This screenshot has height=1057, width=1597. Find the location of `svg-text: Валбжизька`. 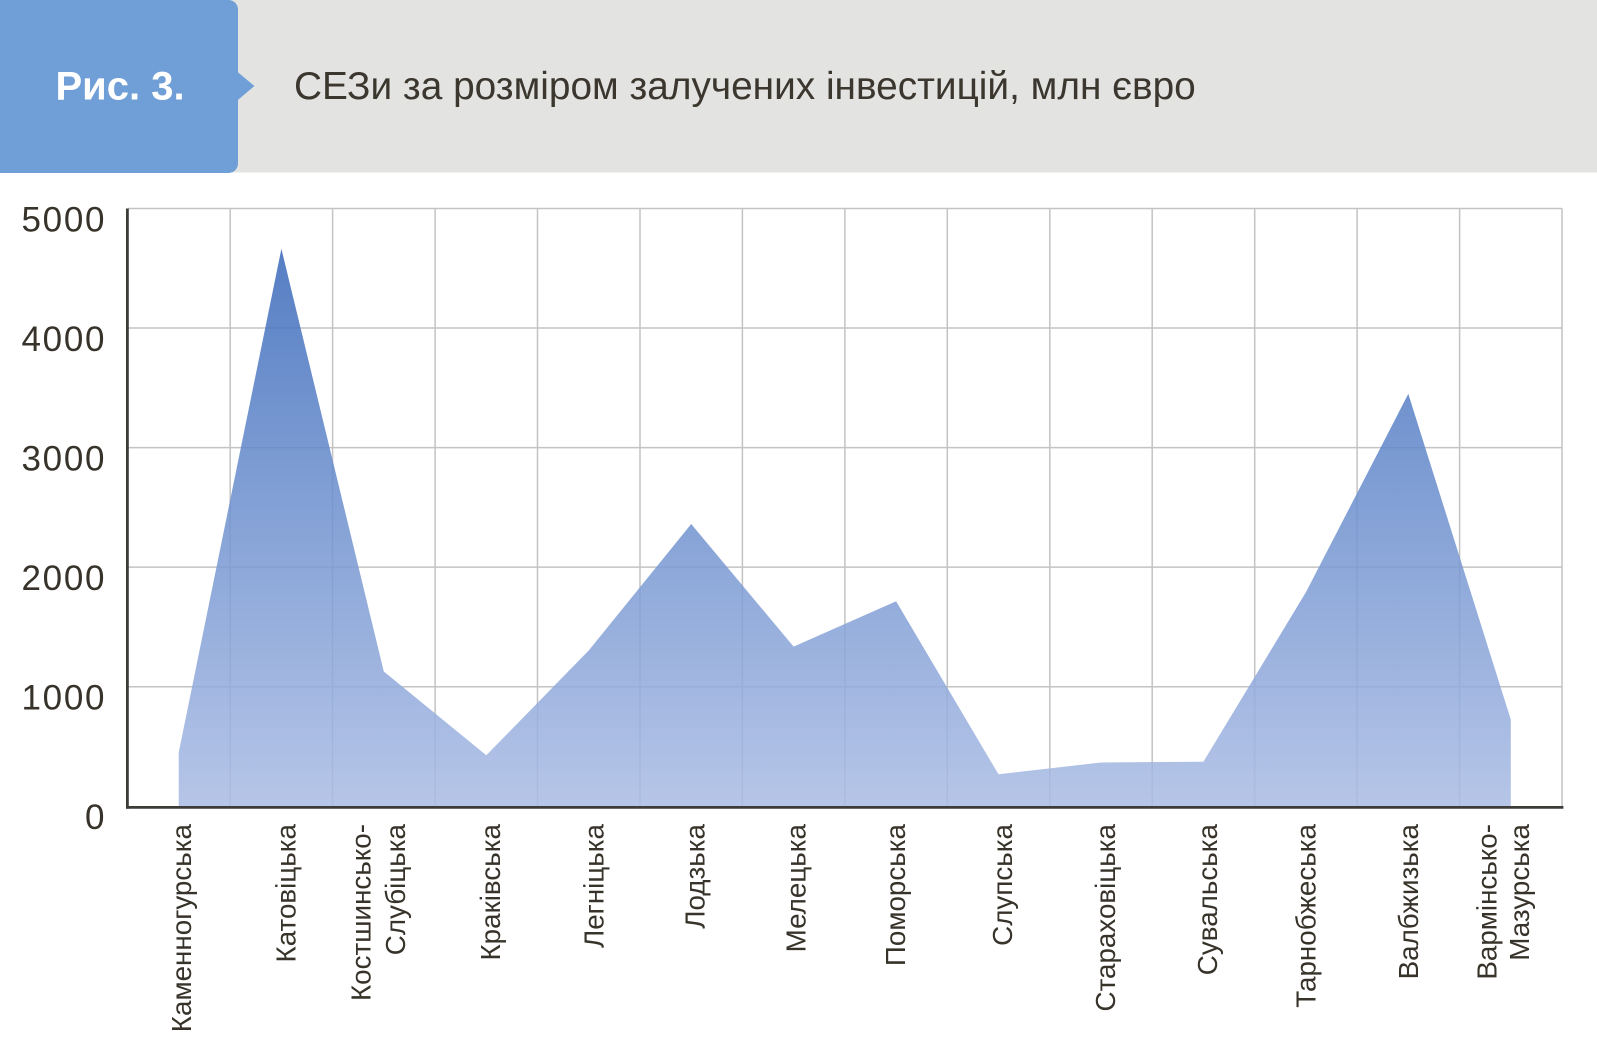

svg-text: Валбжизька is located at coordinates (1408, 901).